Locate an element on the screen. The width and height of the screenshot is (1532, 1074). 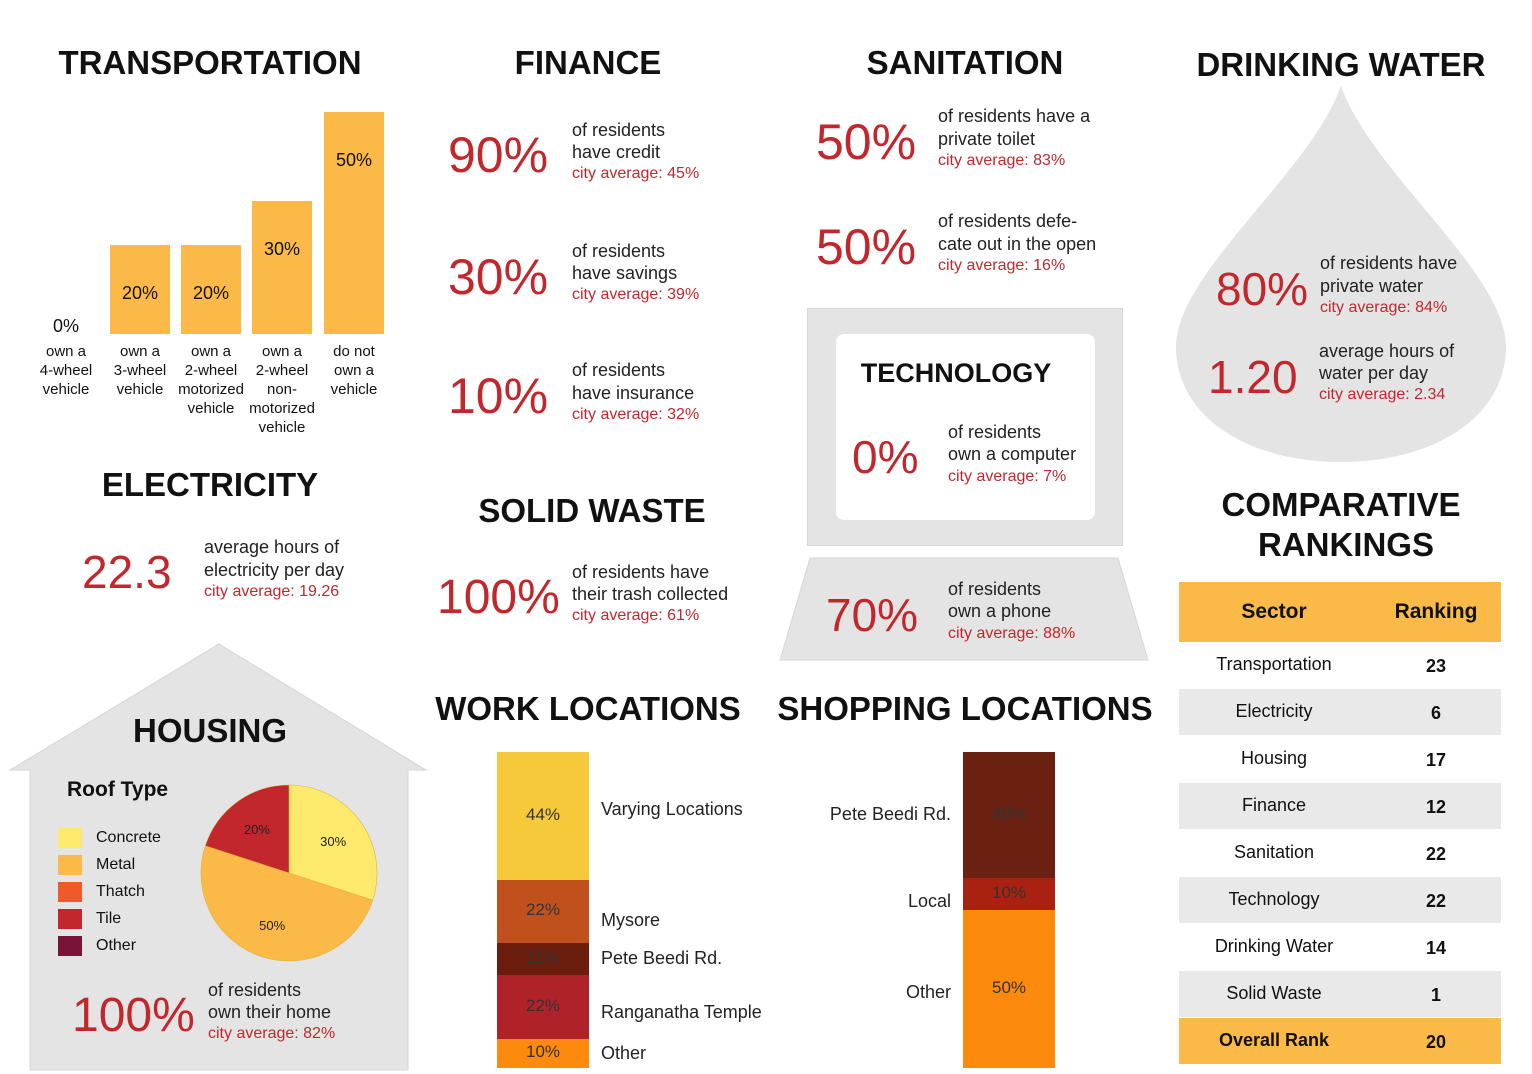
work-label-0: Varying Locations is located at coordinates (672, 808).